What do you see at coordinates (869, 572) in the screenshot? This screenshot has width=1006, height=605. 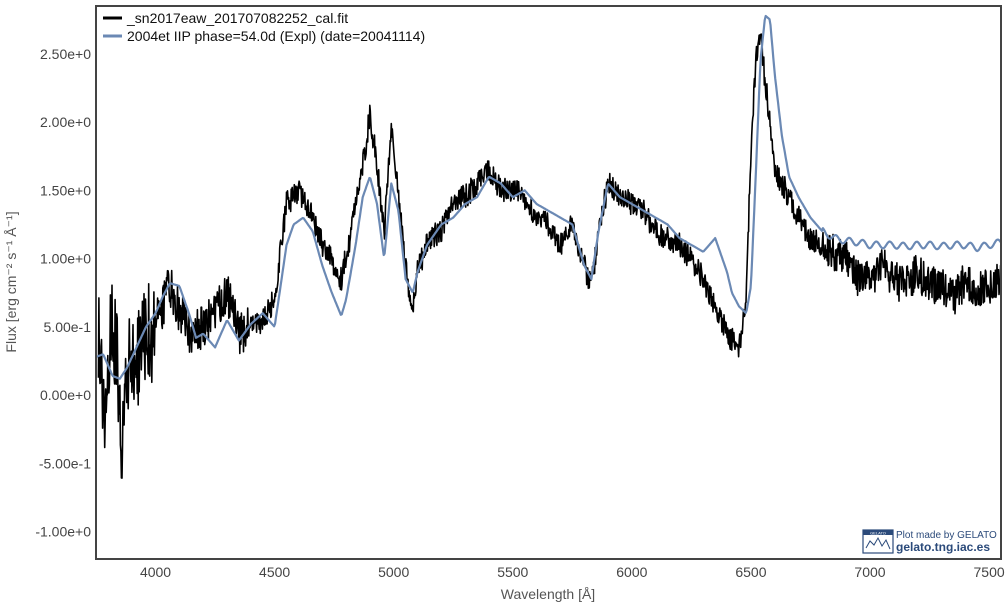 I see `x-tick-label: 7000` at bounding box center [869, 572].